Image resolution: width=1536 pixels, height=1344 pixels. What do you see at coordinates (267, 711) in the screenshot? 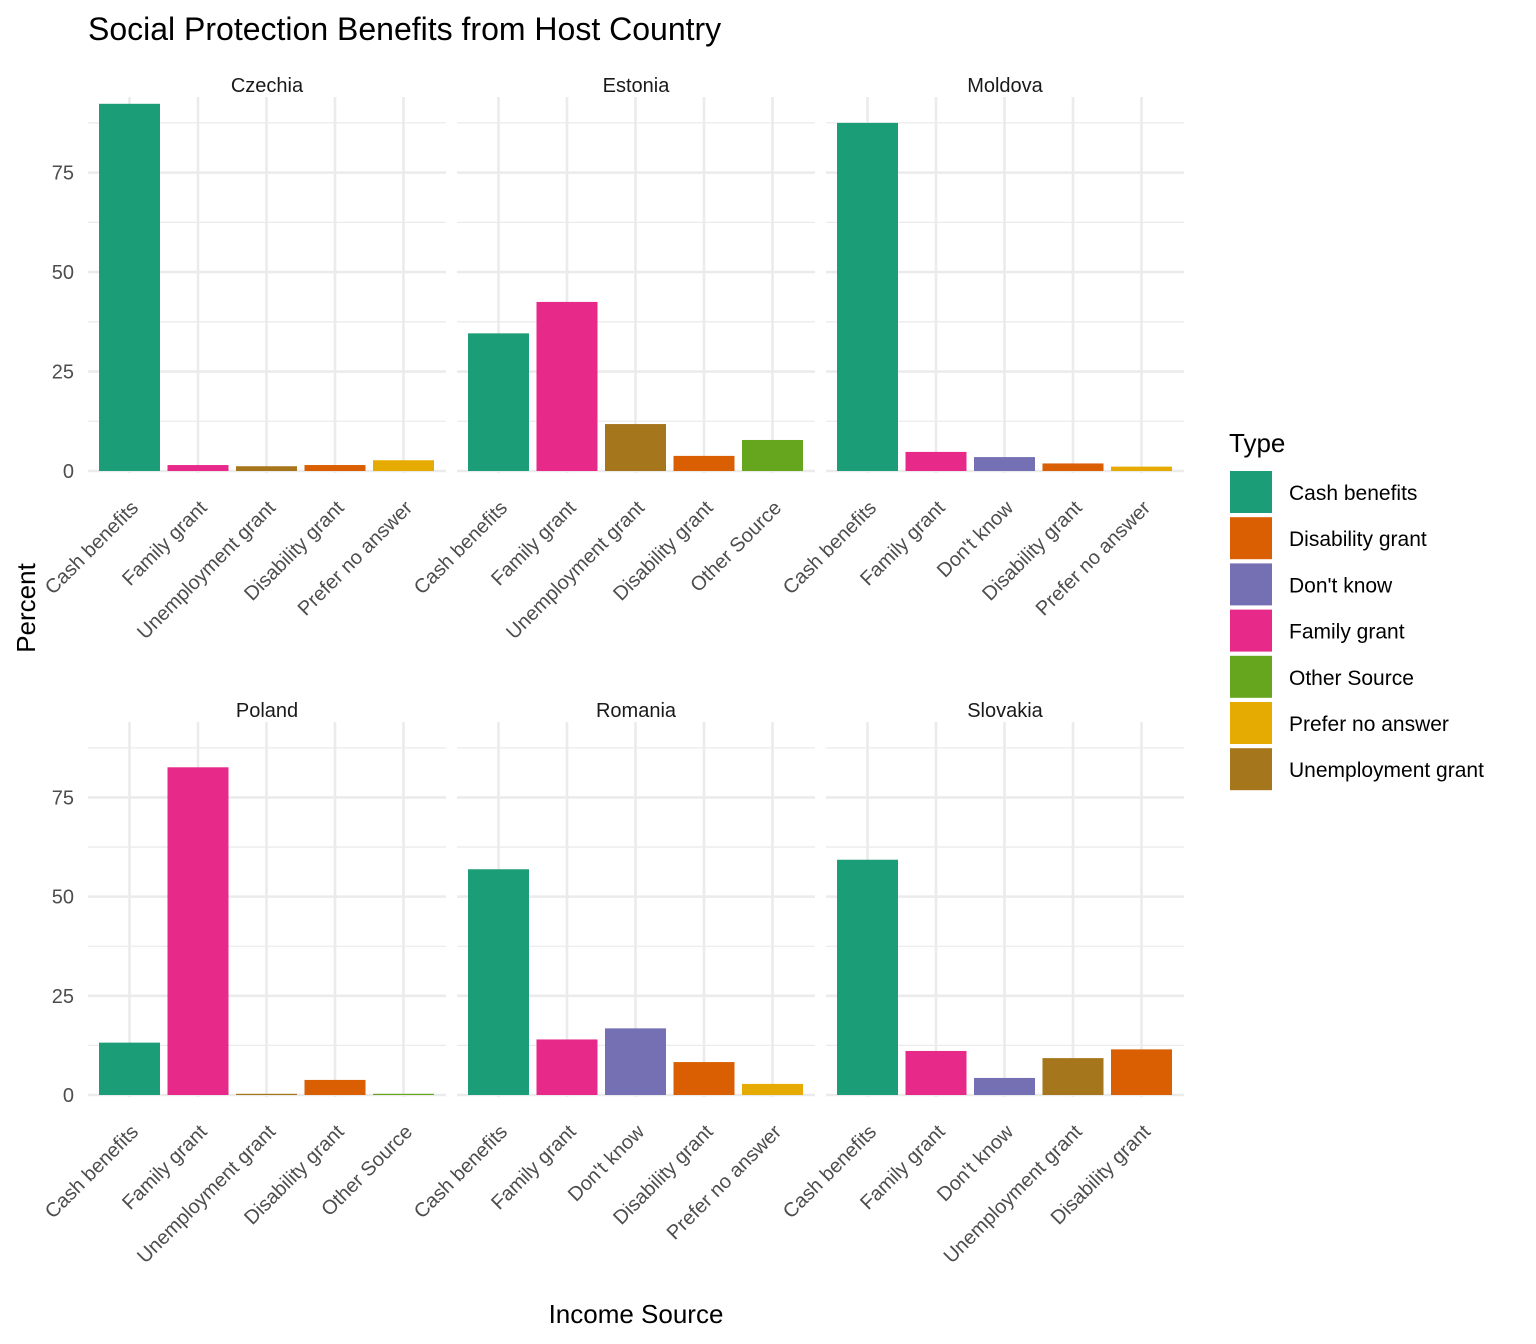
I see `facet-label-poland: Poland` at bounding box center [267, 711].